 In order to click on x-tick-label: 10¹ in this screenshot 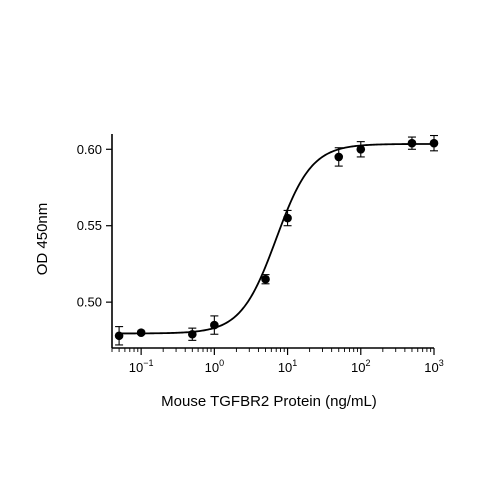, I will do `click(287, 366)`.